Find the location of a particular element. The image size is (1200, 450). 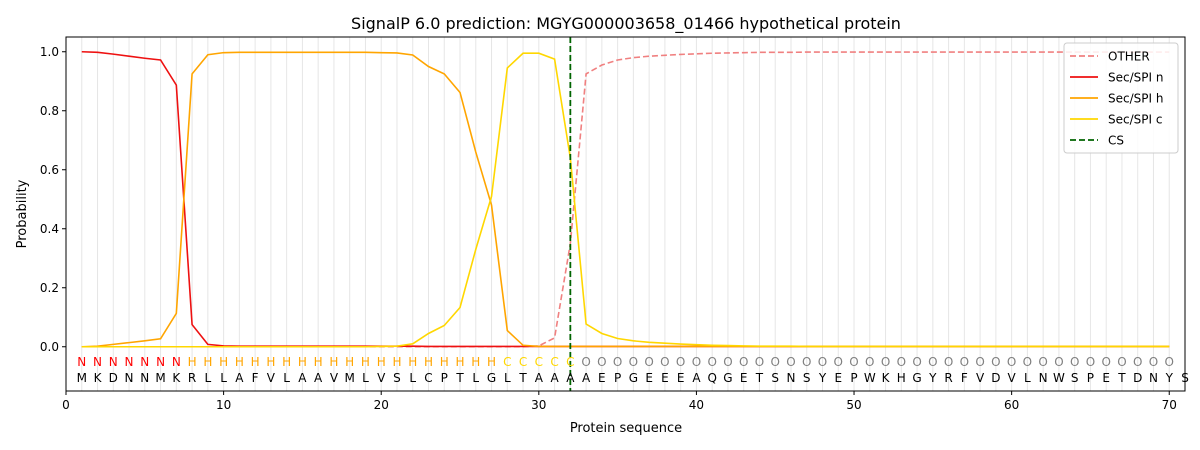

x-tick-label: 70 is located at coordinates (1169, 405).